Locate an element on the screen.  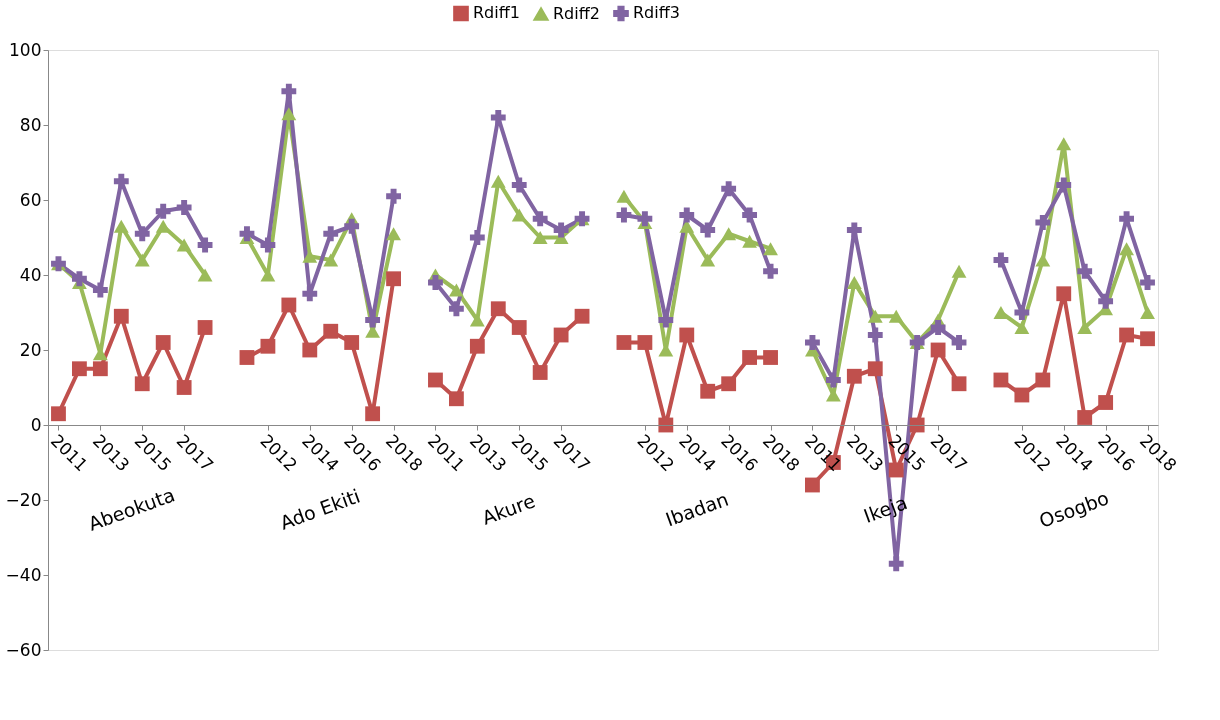
y-tick-label: 60 is located at coordinates (30, 199).